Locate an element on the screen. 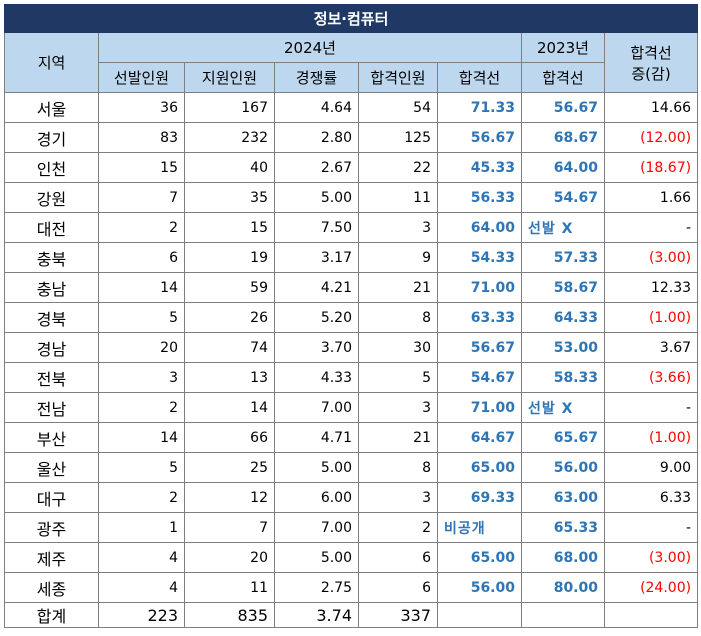 Image resolution: width=701 pixels, height=636 pixels. row-cutoff-2024: 65.00 is located at coordinates (479, 557).